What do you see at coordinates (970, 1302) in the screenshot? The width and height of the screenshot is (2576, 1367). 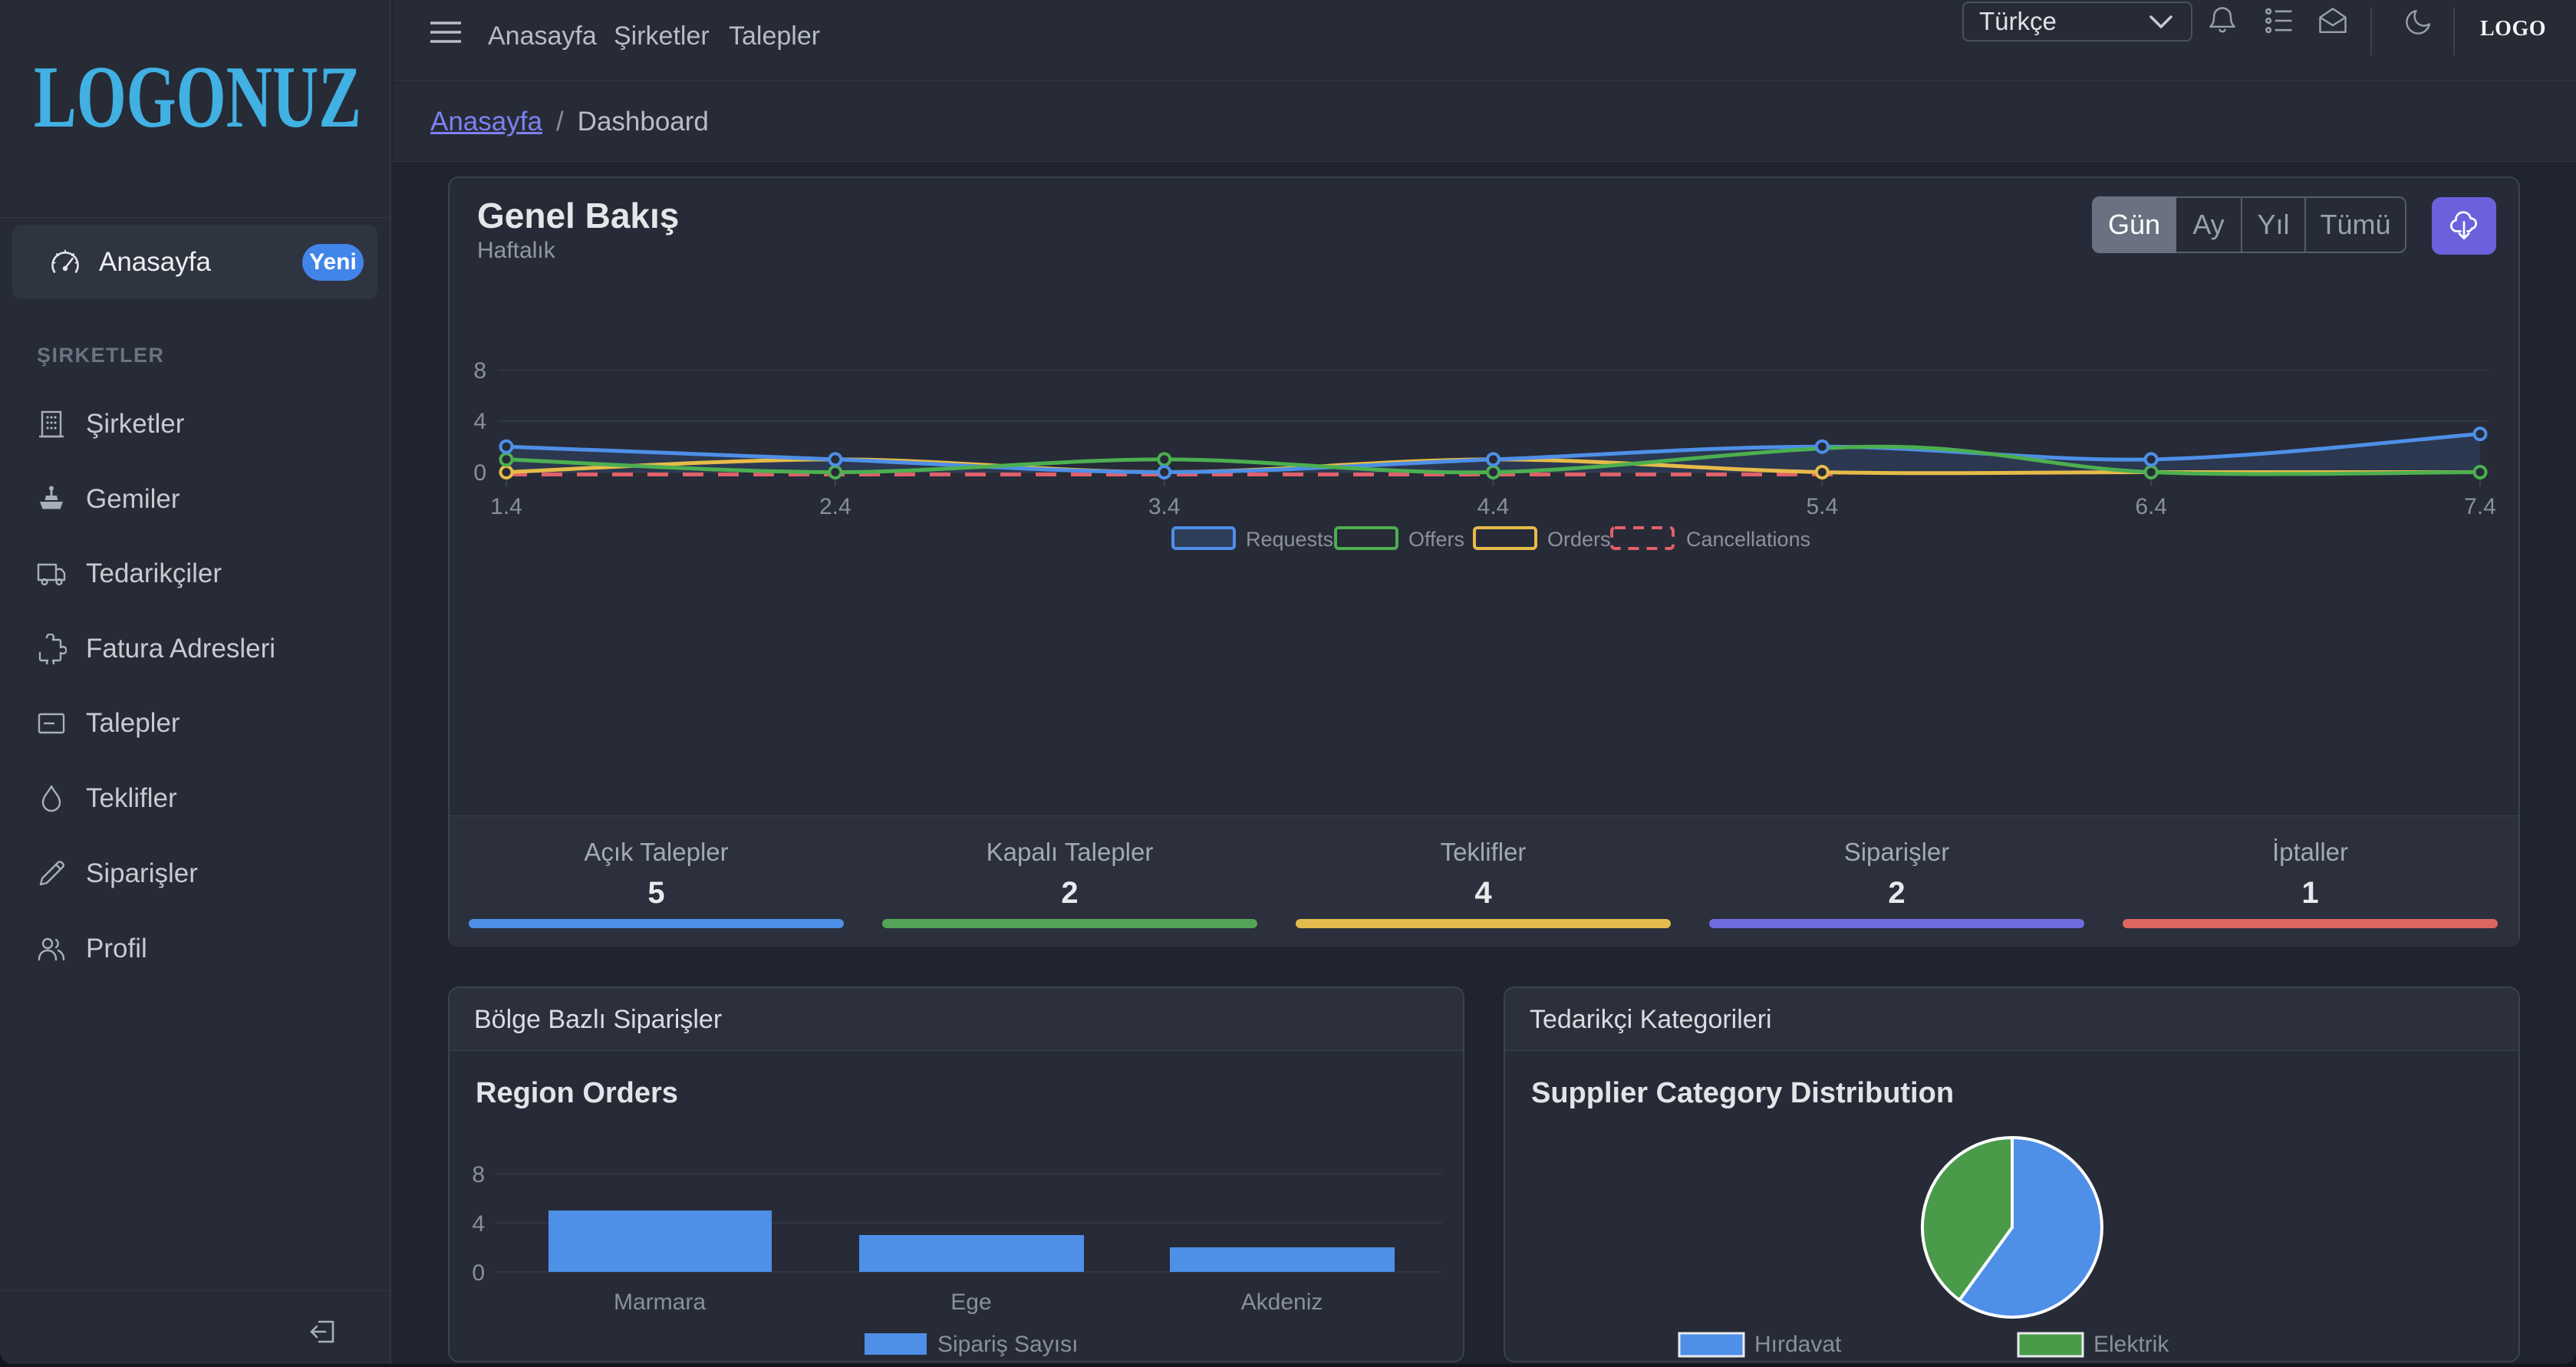 I see `svg-text: Ege` at bounding box center [970, 1302].